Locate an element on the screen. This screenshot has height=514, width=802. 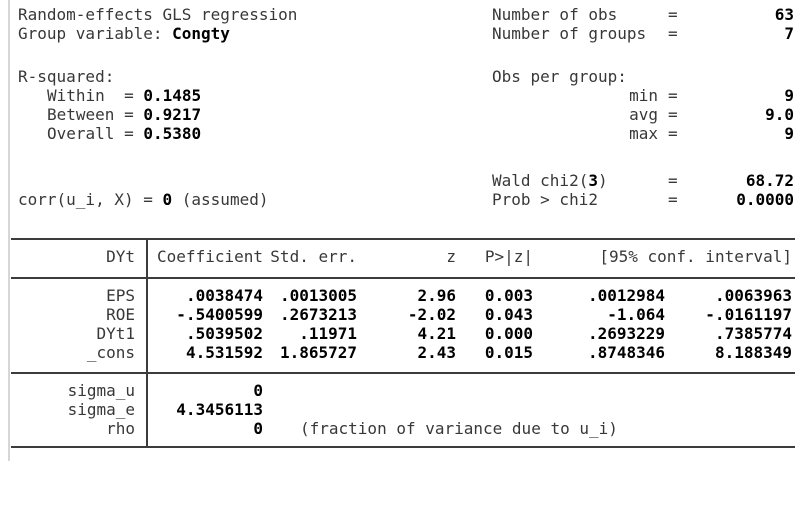
r-squared-within-value: 0.1485 is located at coordinates (172, 95).